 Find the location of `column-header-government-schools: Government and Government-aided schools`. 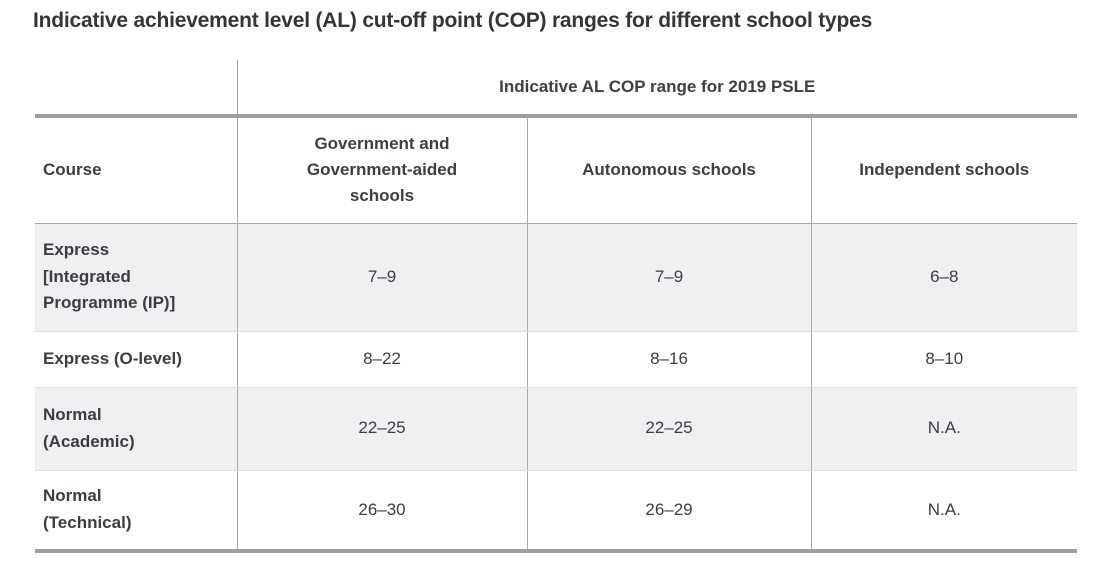

column-header-government-schools: Government and Government-aided schools is located at coordinates (382, 170).